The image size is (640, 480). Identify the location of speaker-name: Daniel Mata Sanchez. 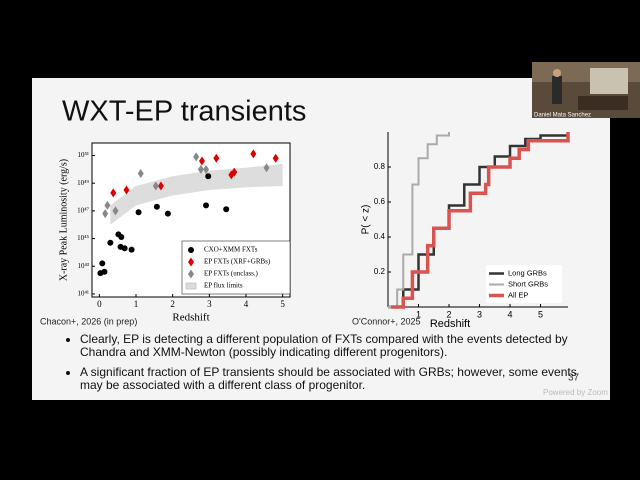
(562, 116).